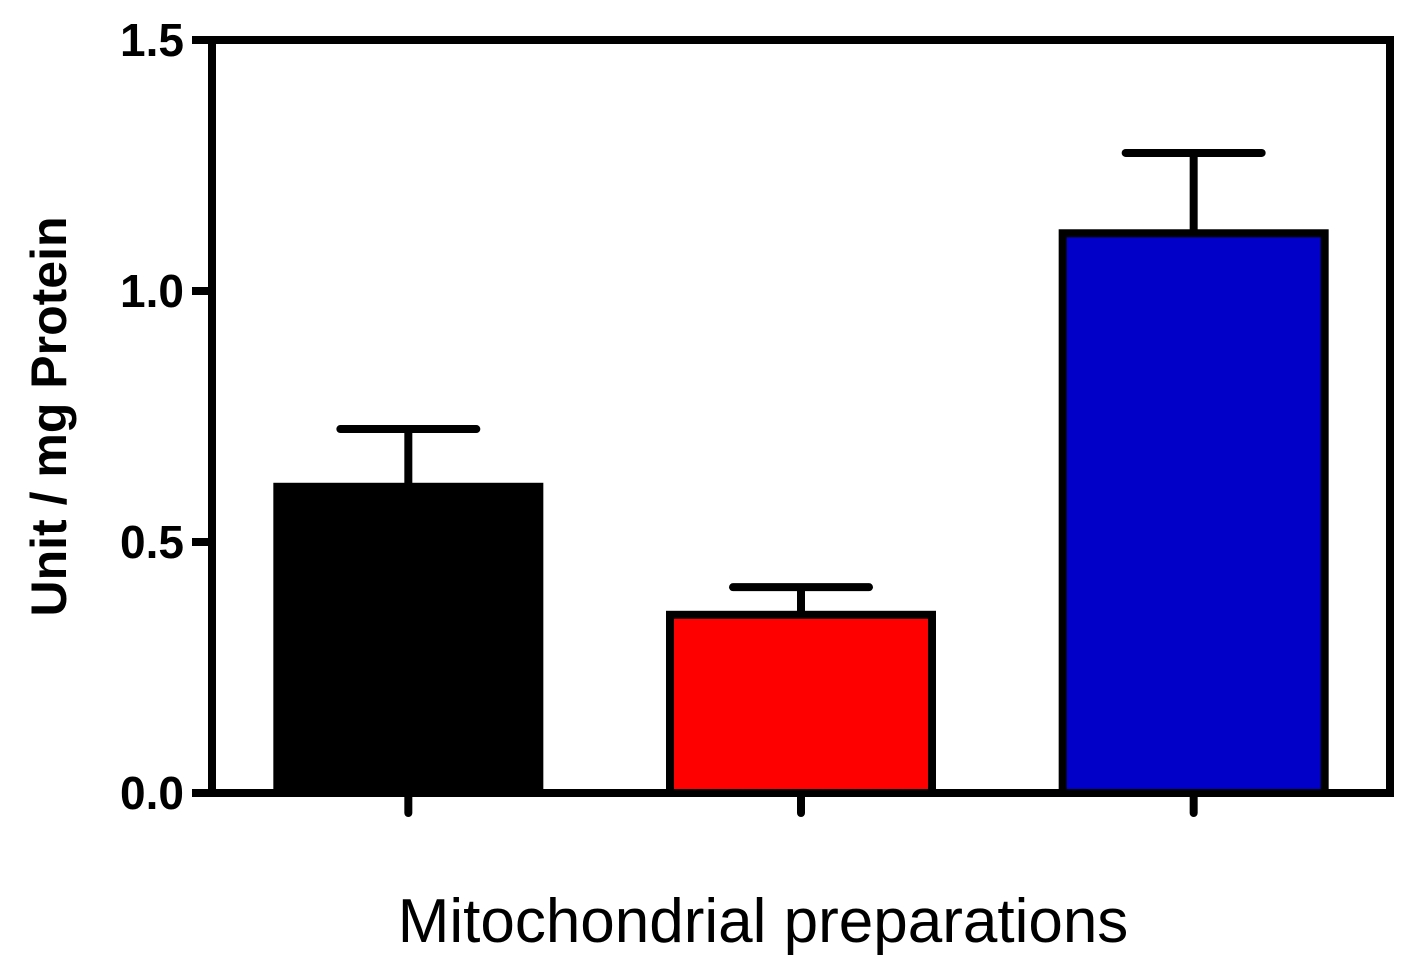  I want to click on y-tick-label-3: 1.5, so click(152, 40).